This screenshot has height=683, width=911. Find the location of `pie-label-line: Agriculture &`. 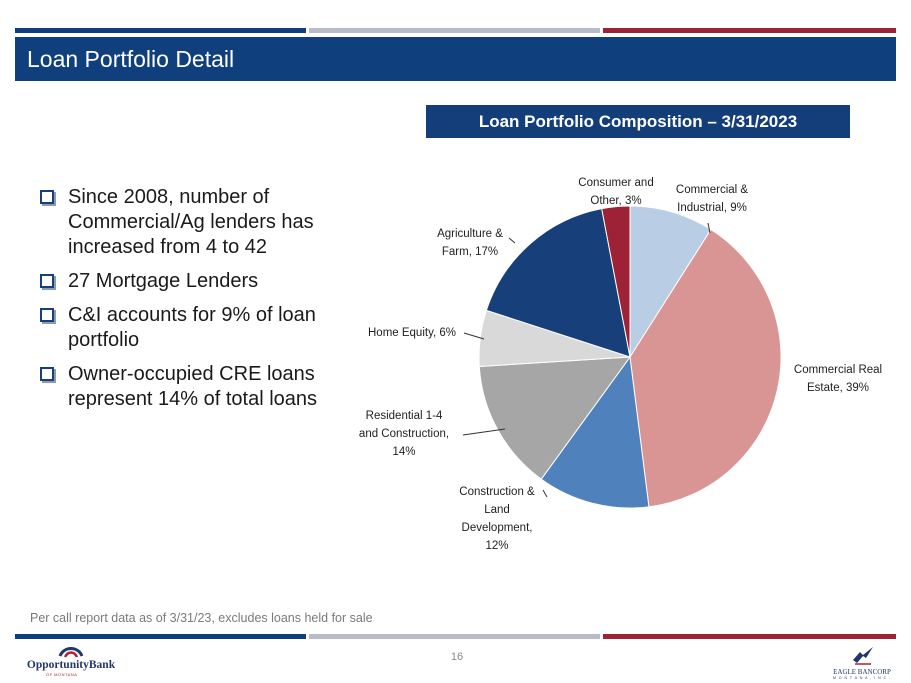

pie-label-line: Agriculture & is located at coordinates (470, 234).